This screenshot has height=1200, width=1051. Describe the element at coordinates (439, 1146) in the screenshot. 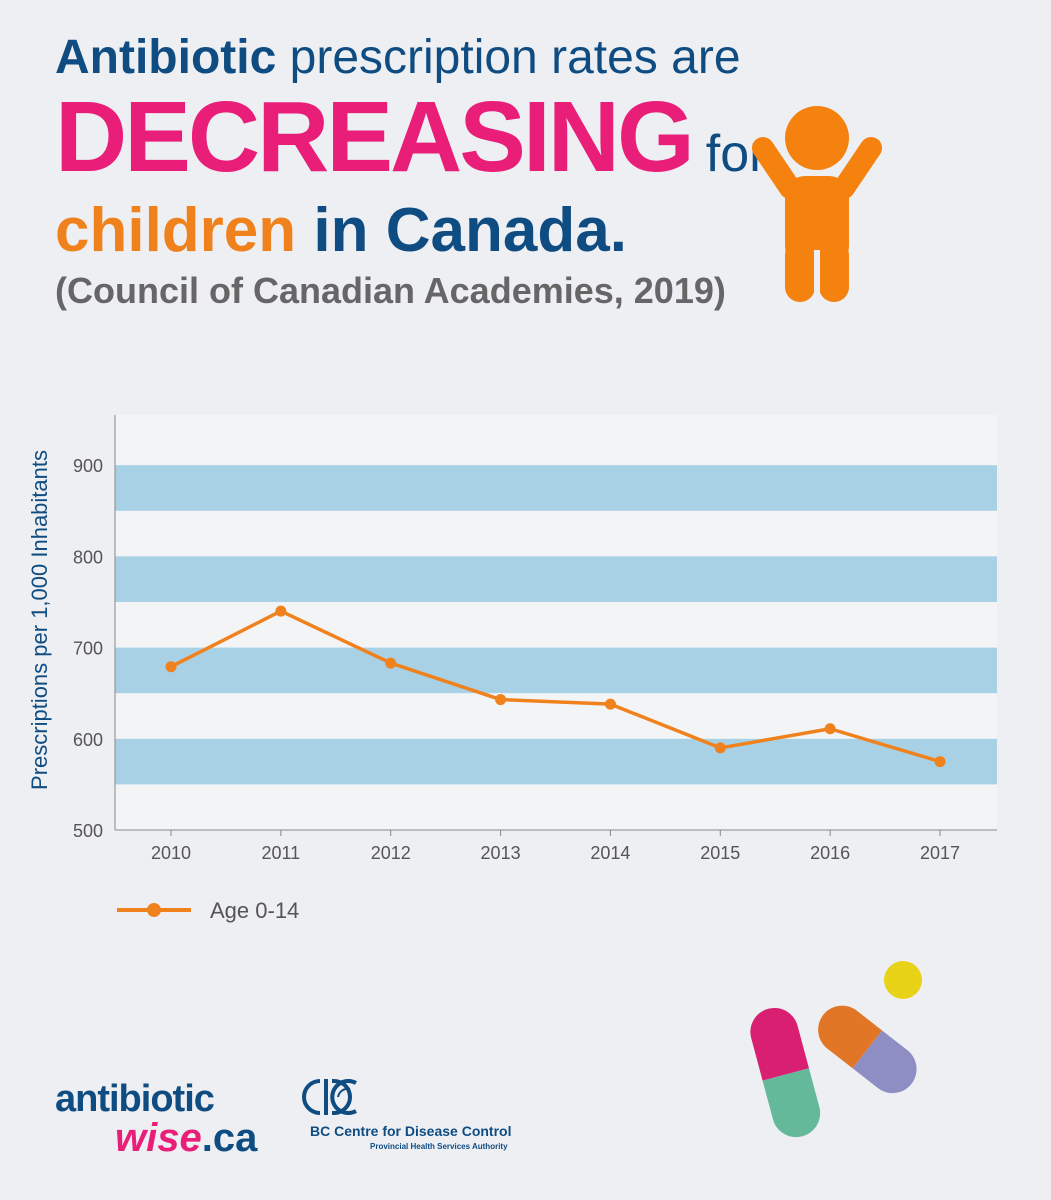

I see `bccdc-subtitle: Provincial Health Services Authority` at that location.